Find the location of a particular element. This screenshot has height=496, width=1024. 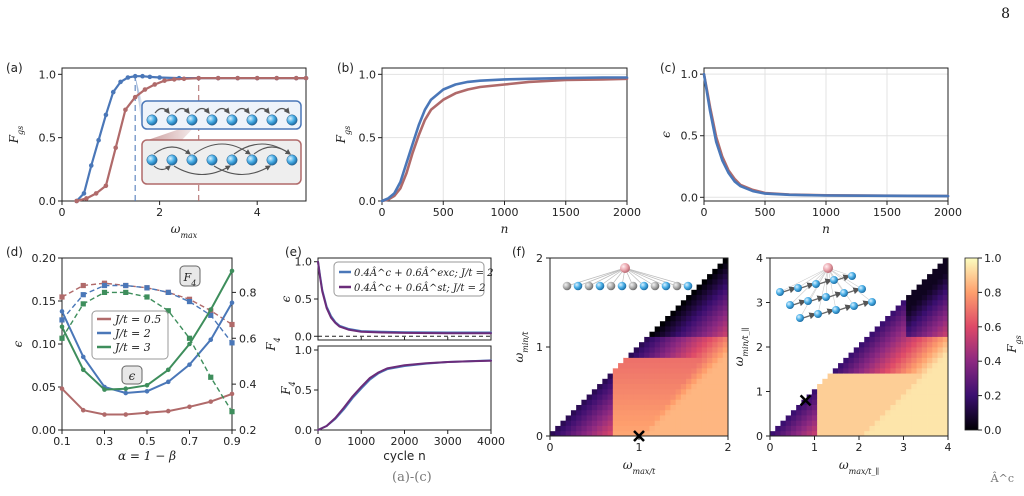

x-tick-label: 1500 is located at coordinates (887, 212).